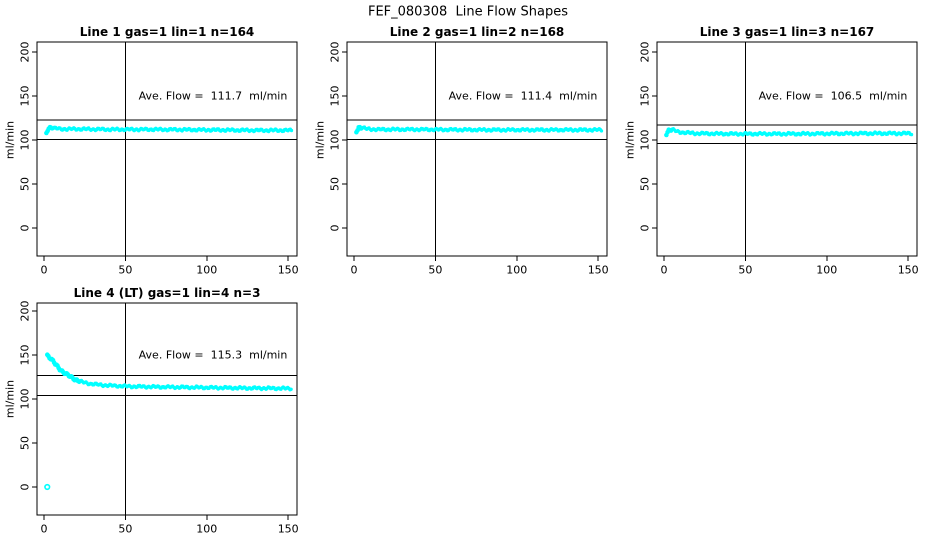 This screenshot has width=936, height=540. Describe the element at coordinates (833, 96) in the screenshot. I see `ave-flow-annotation: Ave. Flow = 106.5 ml/min` at that location.